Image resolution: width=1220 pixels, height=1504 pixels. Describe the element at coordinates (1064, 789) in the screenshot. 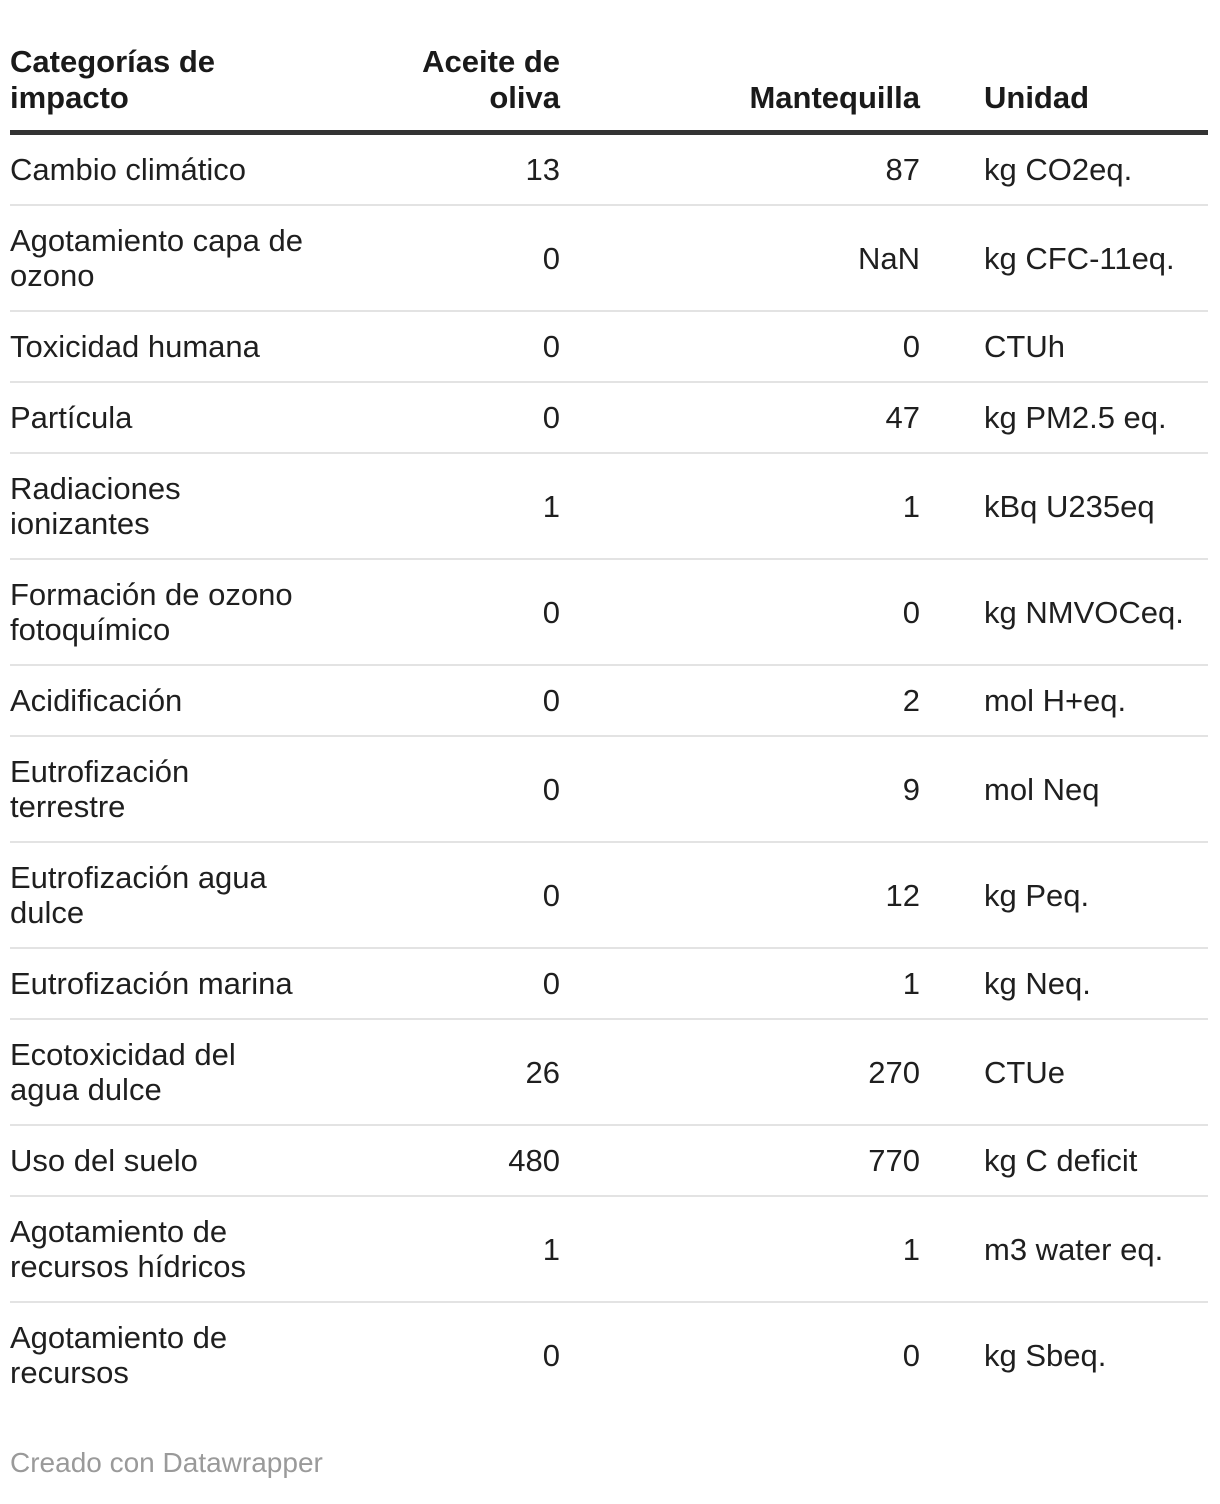

I see `unidad-cell: mol Neq` at that location.